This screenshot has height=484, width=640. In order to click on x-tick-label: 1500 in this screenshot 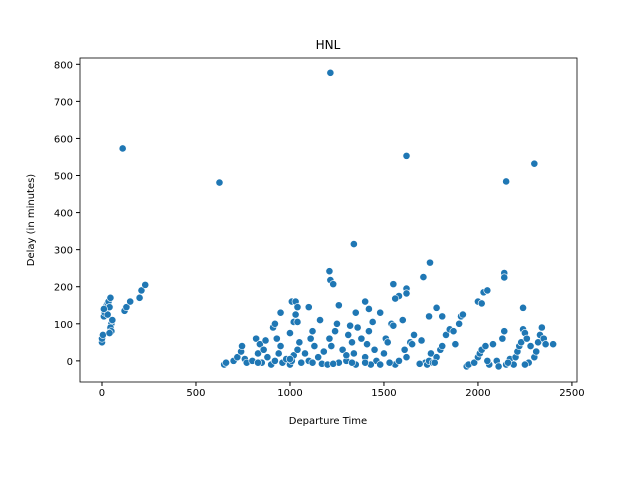, I will do `click(383, 393)`.